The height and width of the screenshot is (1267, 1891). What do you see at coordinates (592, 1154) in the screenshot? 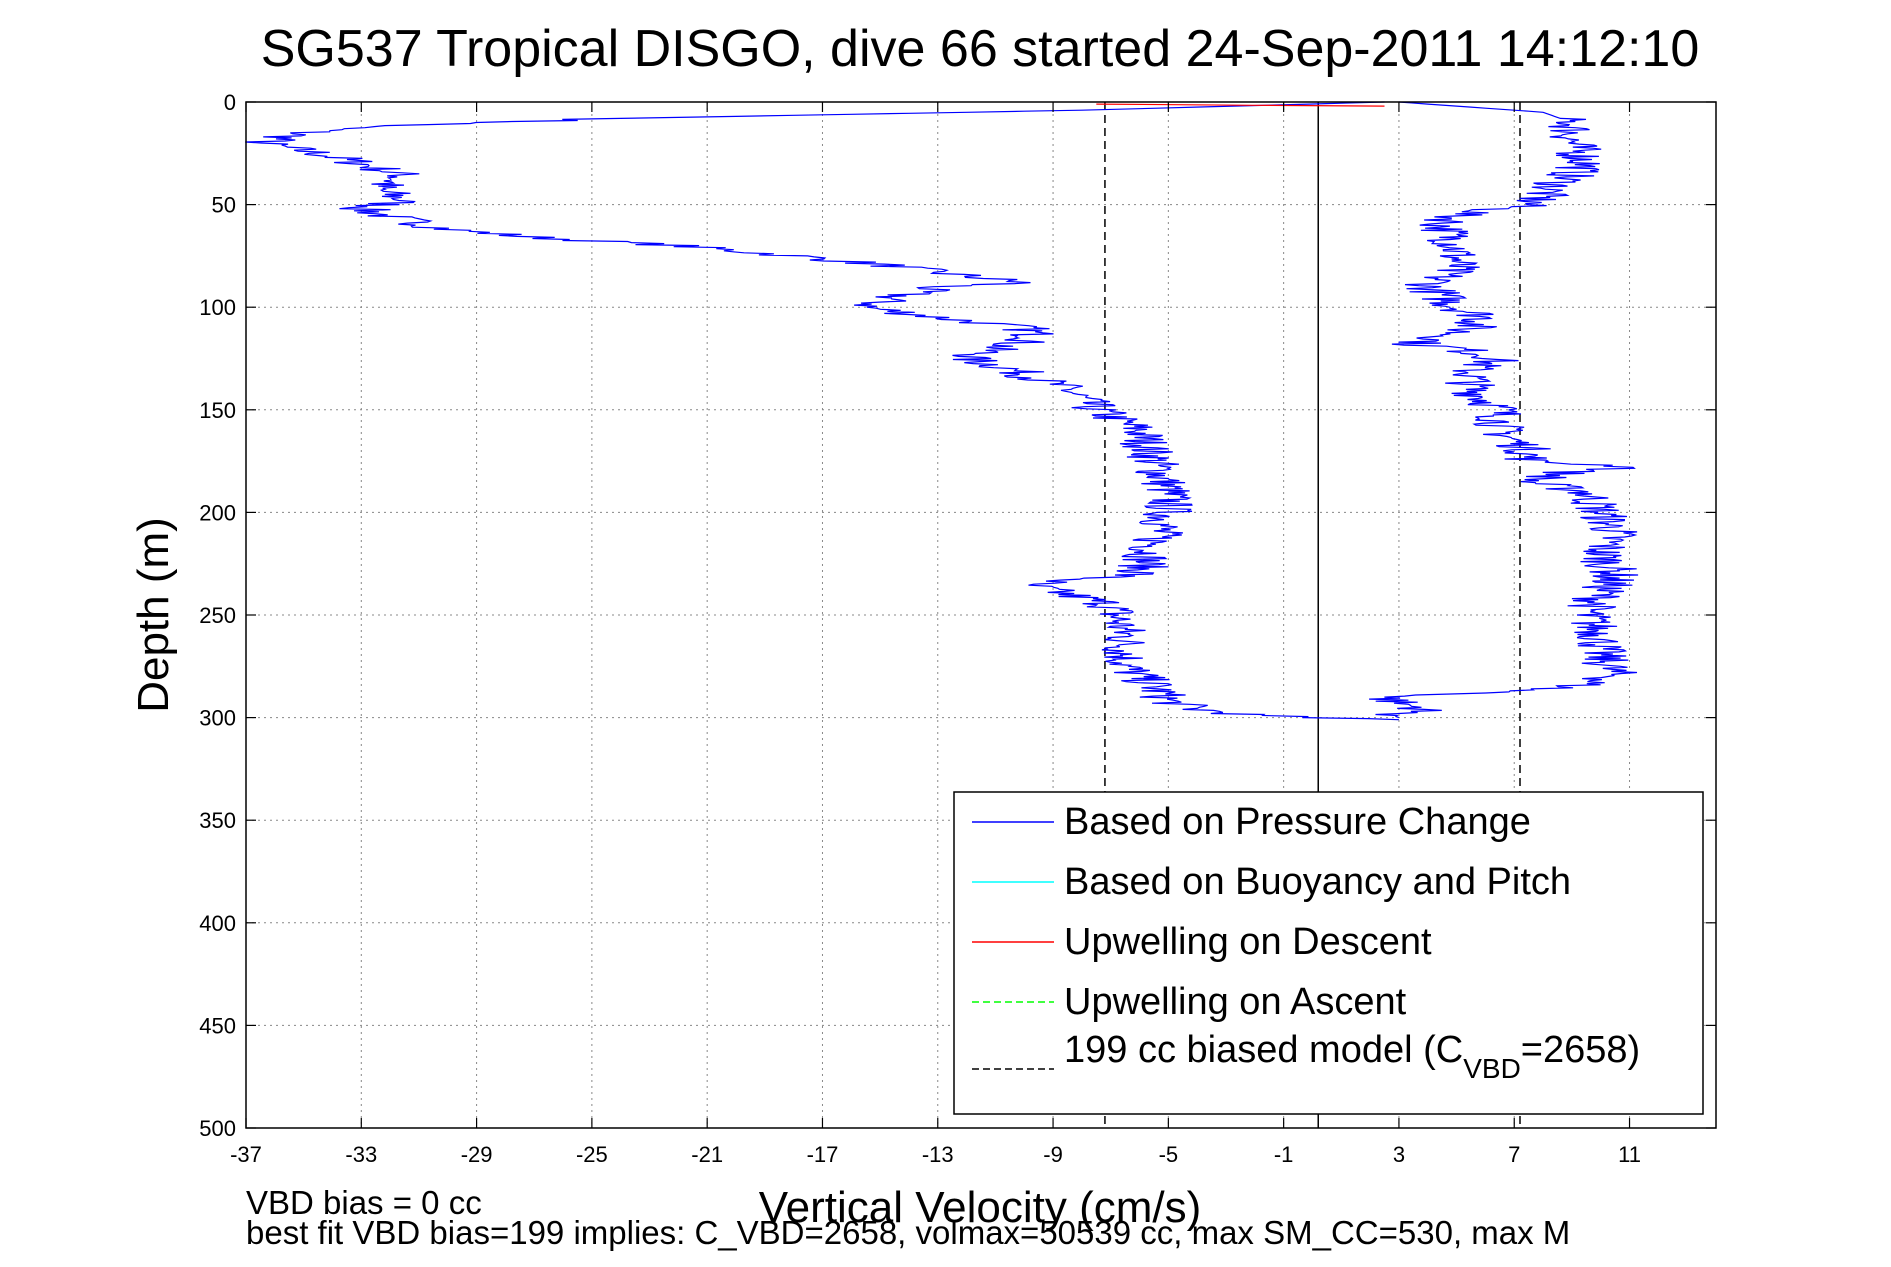
I see `x-tick-label: -25` at bounding box center [592, 1154].